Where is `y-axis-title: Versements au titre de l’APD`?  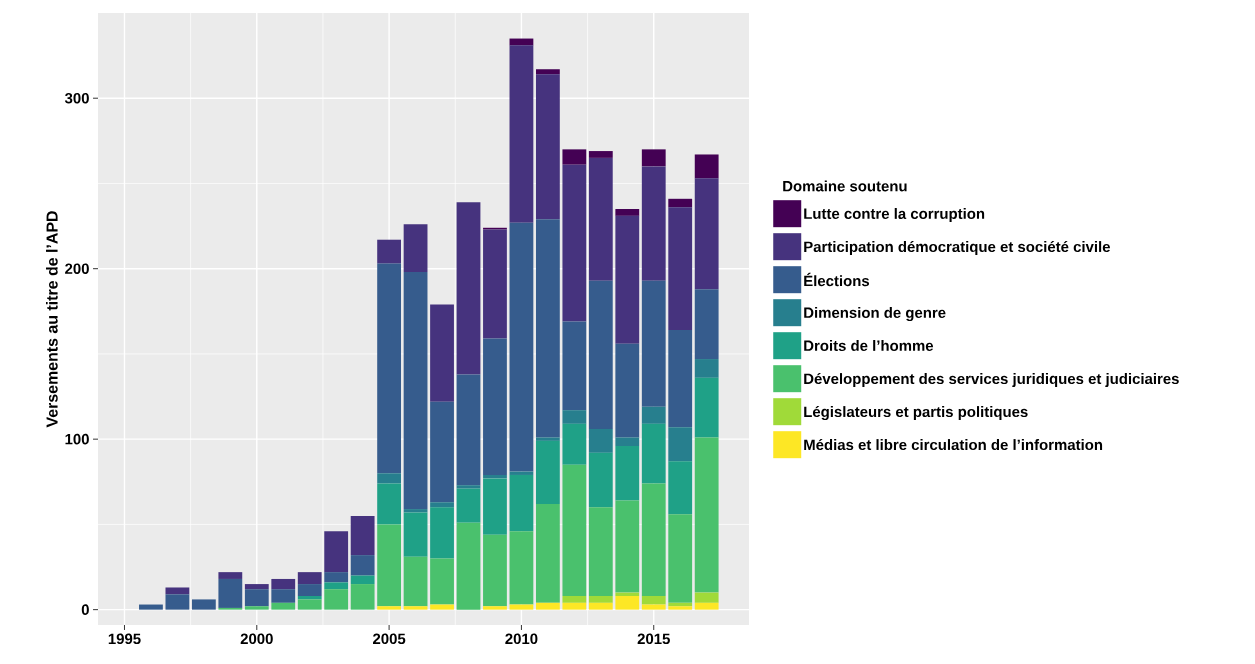 y-axis-title: Versements au titre de l’APD is located at coordinates (52, 319).